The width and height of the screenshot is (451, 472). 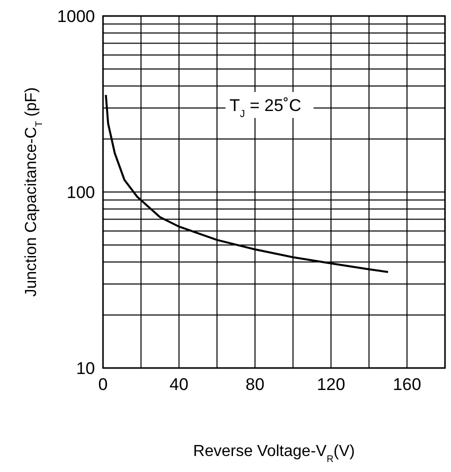 What do you see at coordinates (266, 108) in the screenshot?
I see `annotation: T$_{J}$ = 25˚C` at bounding box center [266, 108].